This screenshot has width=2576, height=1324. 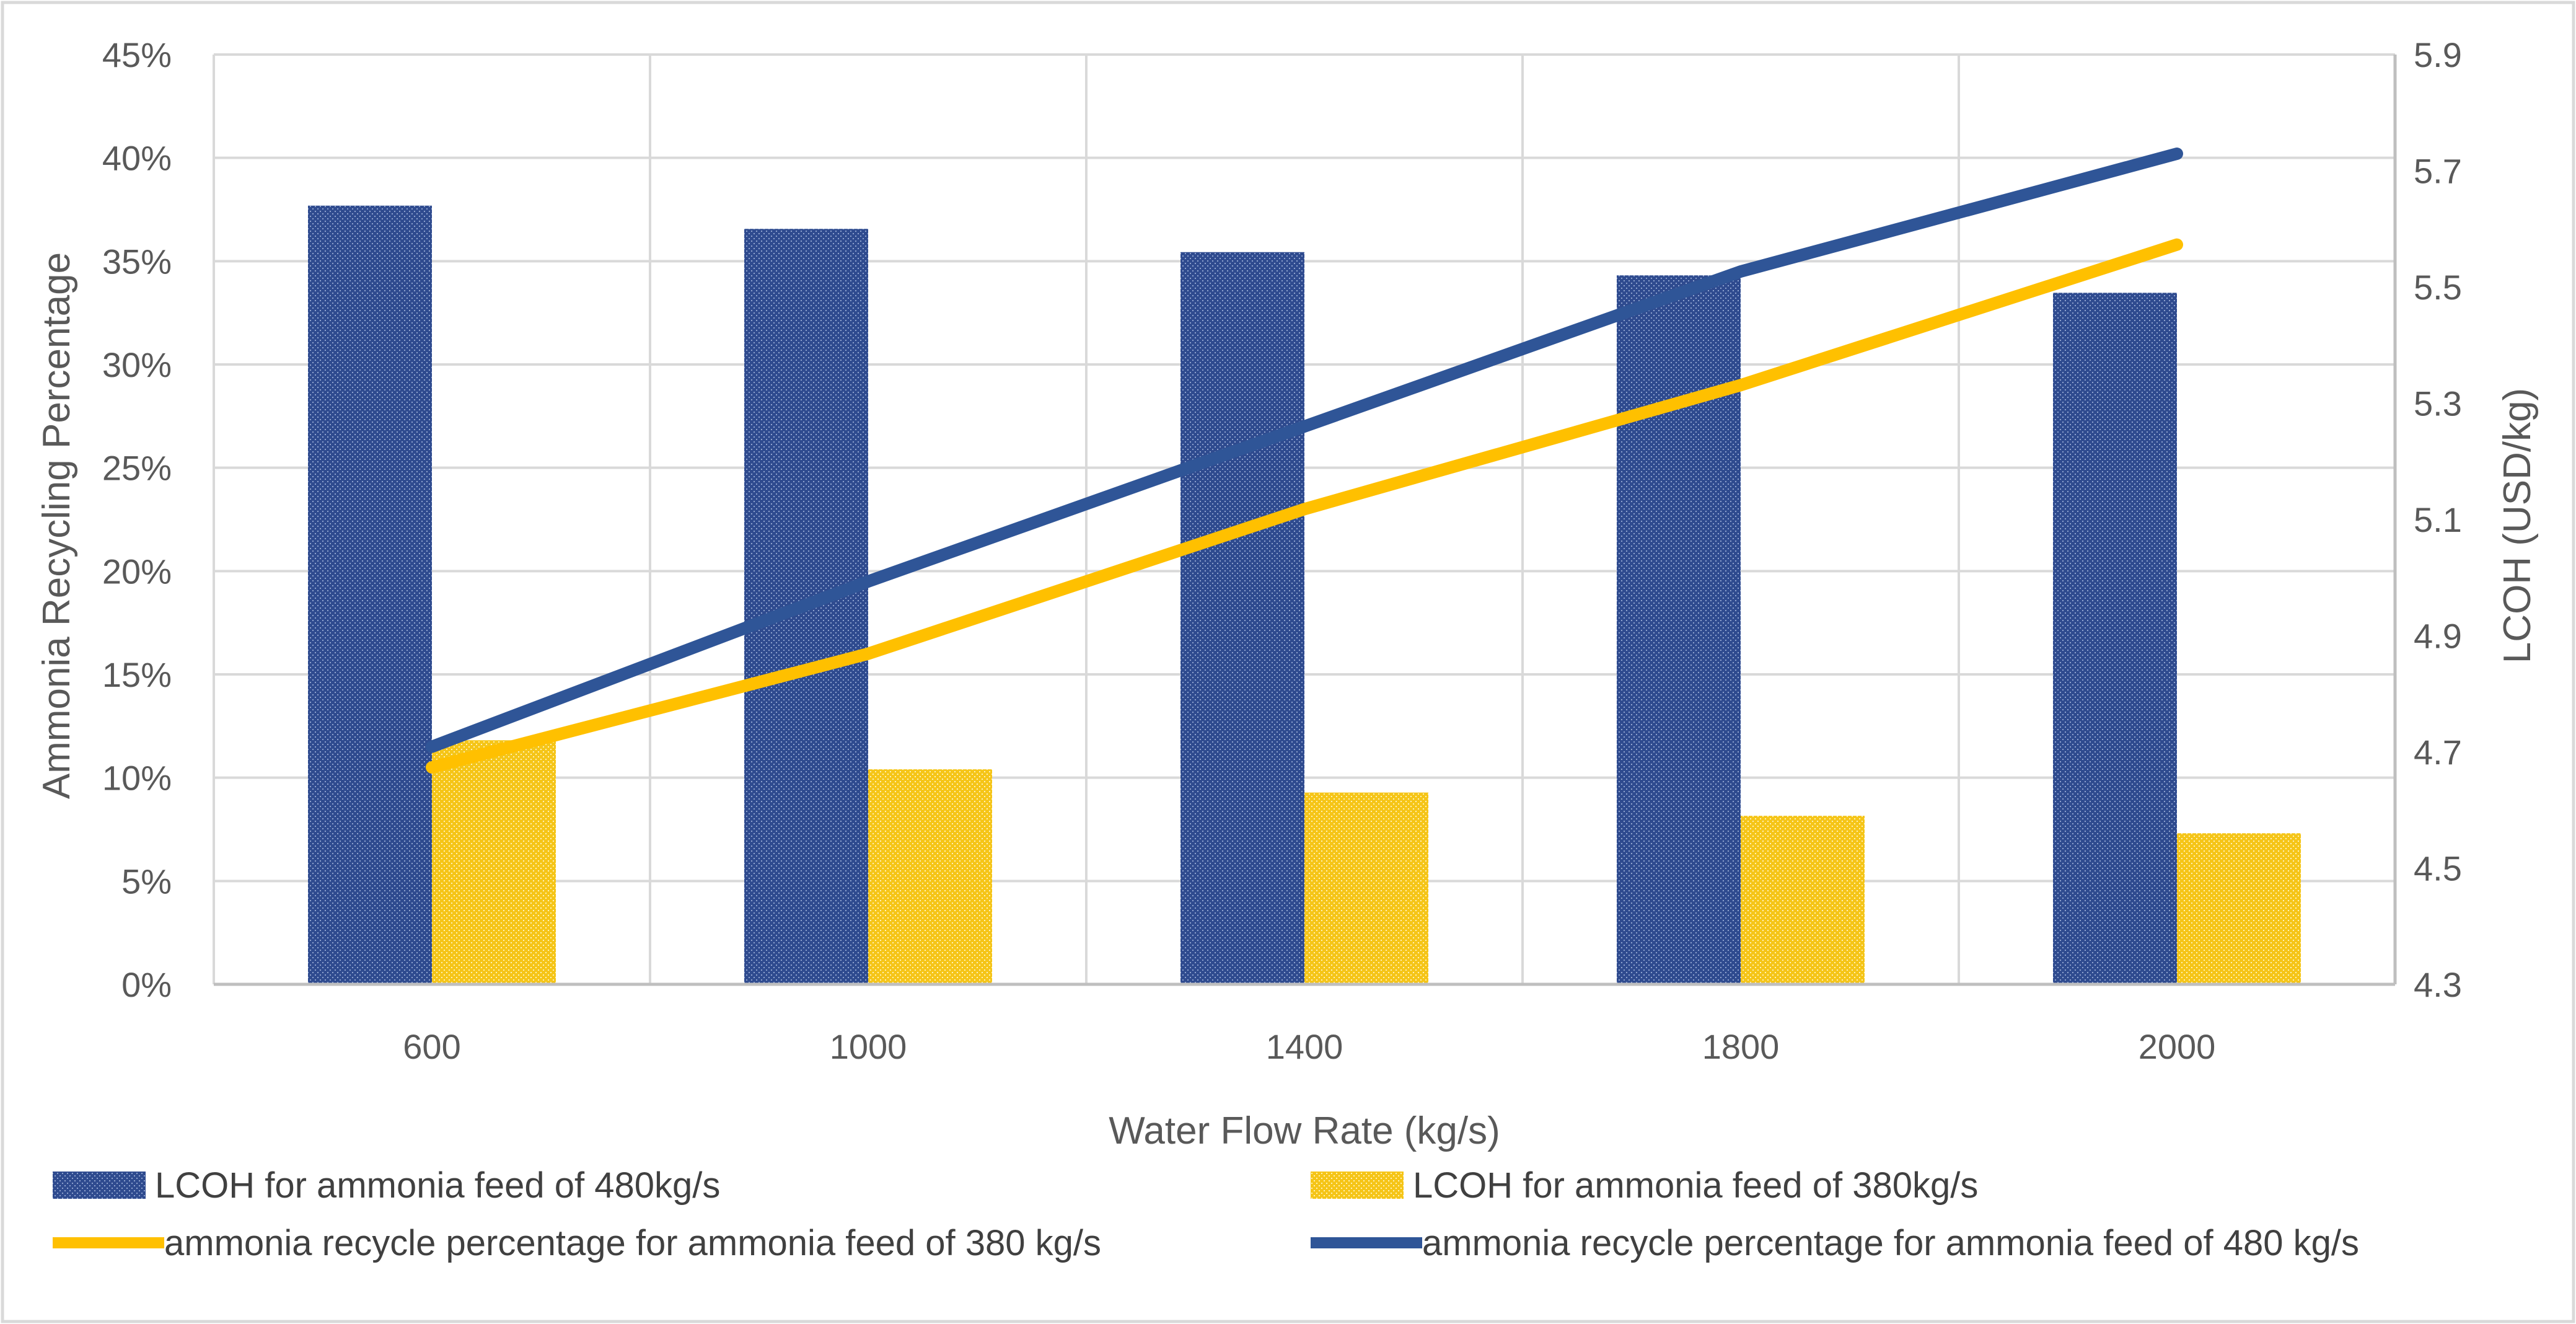 What do you see at coordinates (57, 525) in the screenshot?
I see `y-axis-left-title: Ammonia Recycling Percentage` at bounding box center [57, 525].